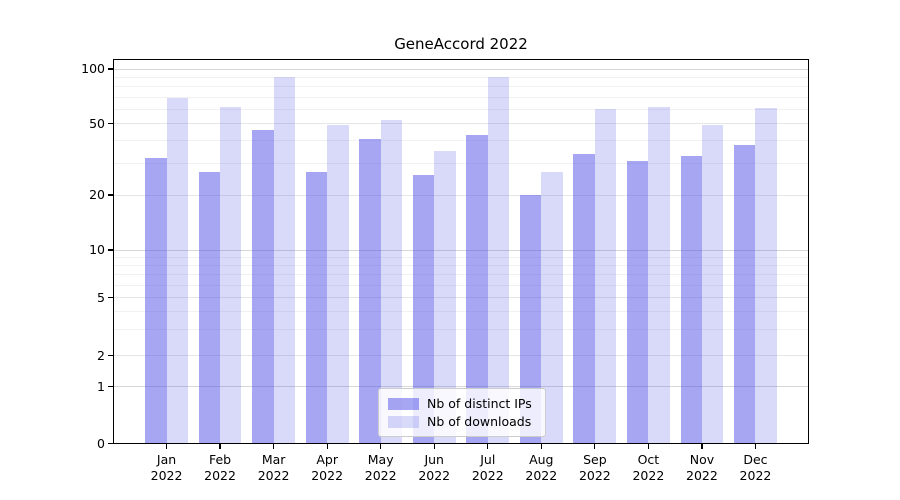  Describe the element at coordinates (220, 467) in the screenshot. I see `x-tick-label: Feb 2022` at that location.